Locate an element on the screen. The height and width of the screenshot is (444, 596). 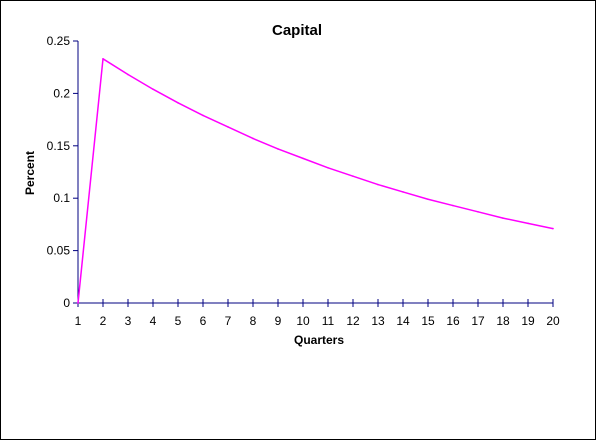
x-tick-label: 15 is located at coordinates (428, 321).